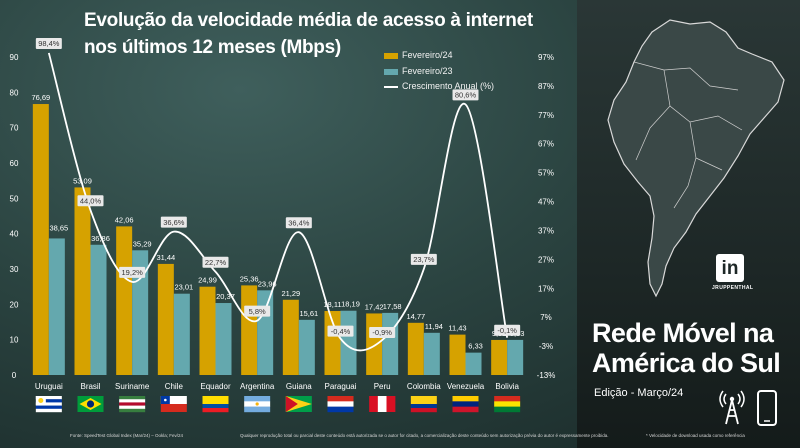  What do you see at coordinates (308, 313) in the screenshot?
I see `bar-label-feb23: 15,61` at bounding box center [308, 313].